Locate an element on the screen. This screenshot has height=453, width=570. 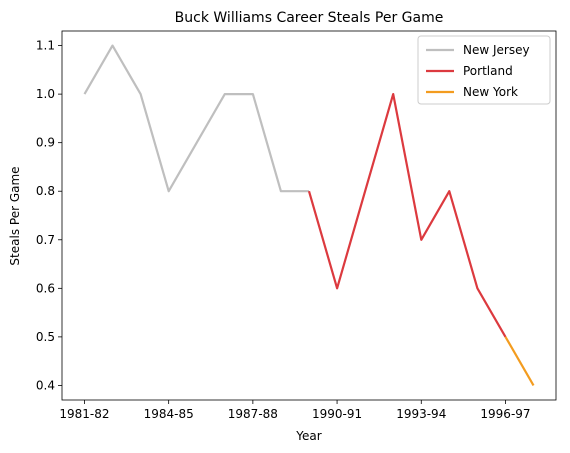
y-tick-label: 0.4 is located at coordinates (45, 385).